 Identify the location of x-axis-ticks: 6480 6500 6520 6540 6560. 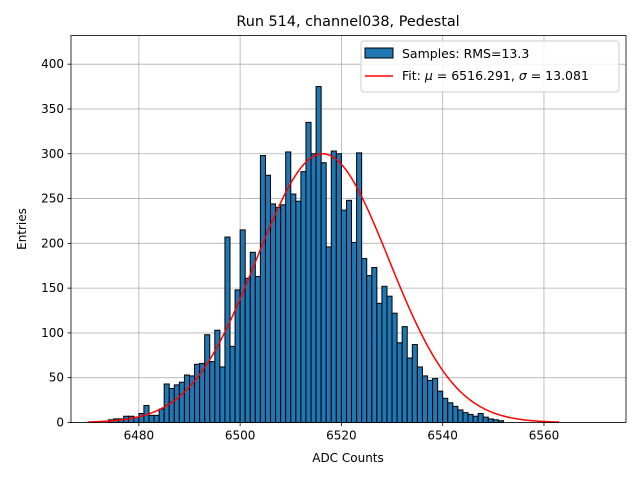
(342, 432).